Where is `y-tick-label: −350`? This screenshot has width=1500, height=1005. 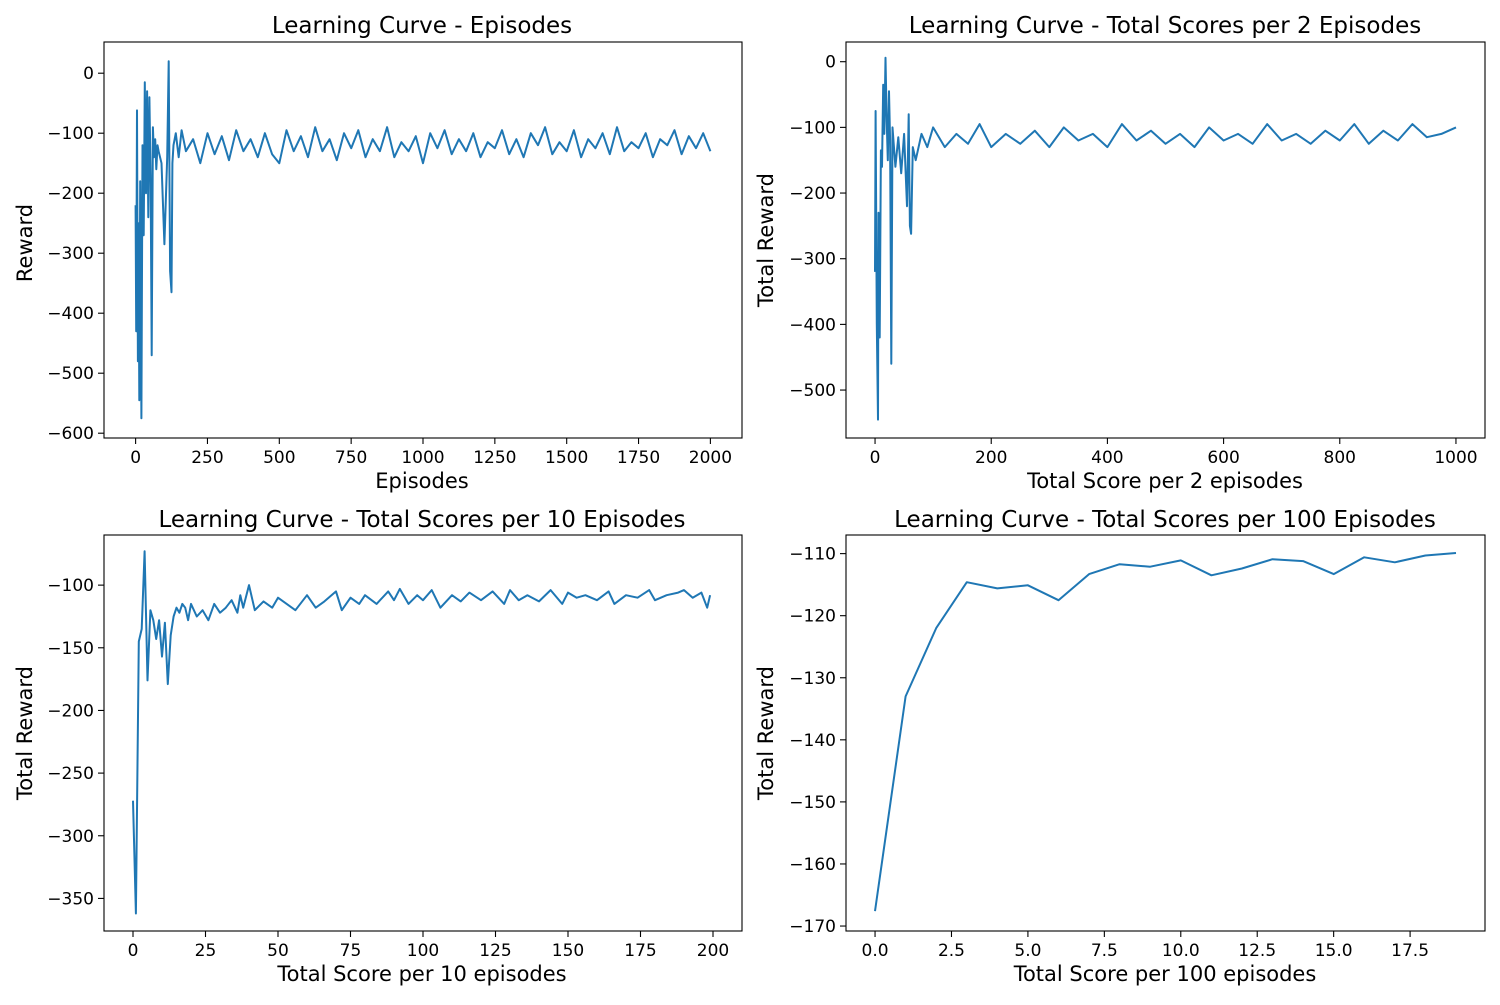 y-tick-label: −350 is located at coordinates (70, 899).